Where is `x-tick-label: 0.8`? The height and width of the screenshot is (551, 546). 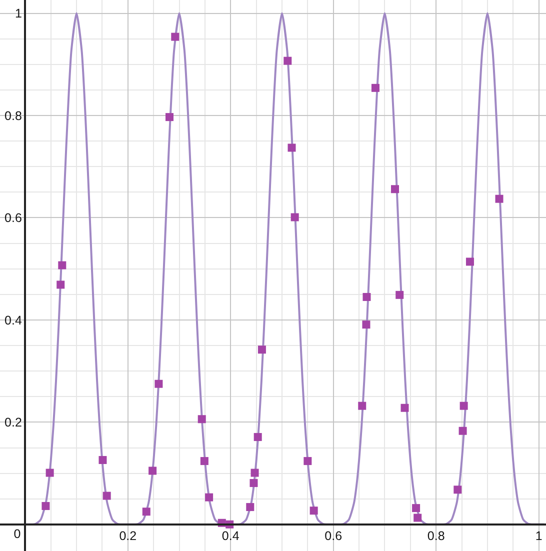
x-tick-label: 0.8 is located at coordinates (436, 536).